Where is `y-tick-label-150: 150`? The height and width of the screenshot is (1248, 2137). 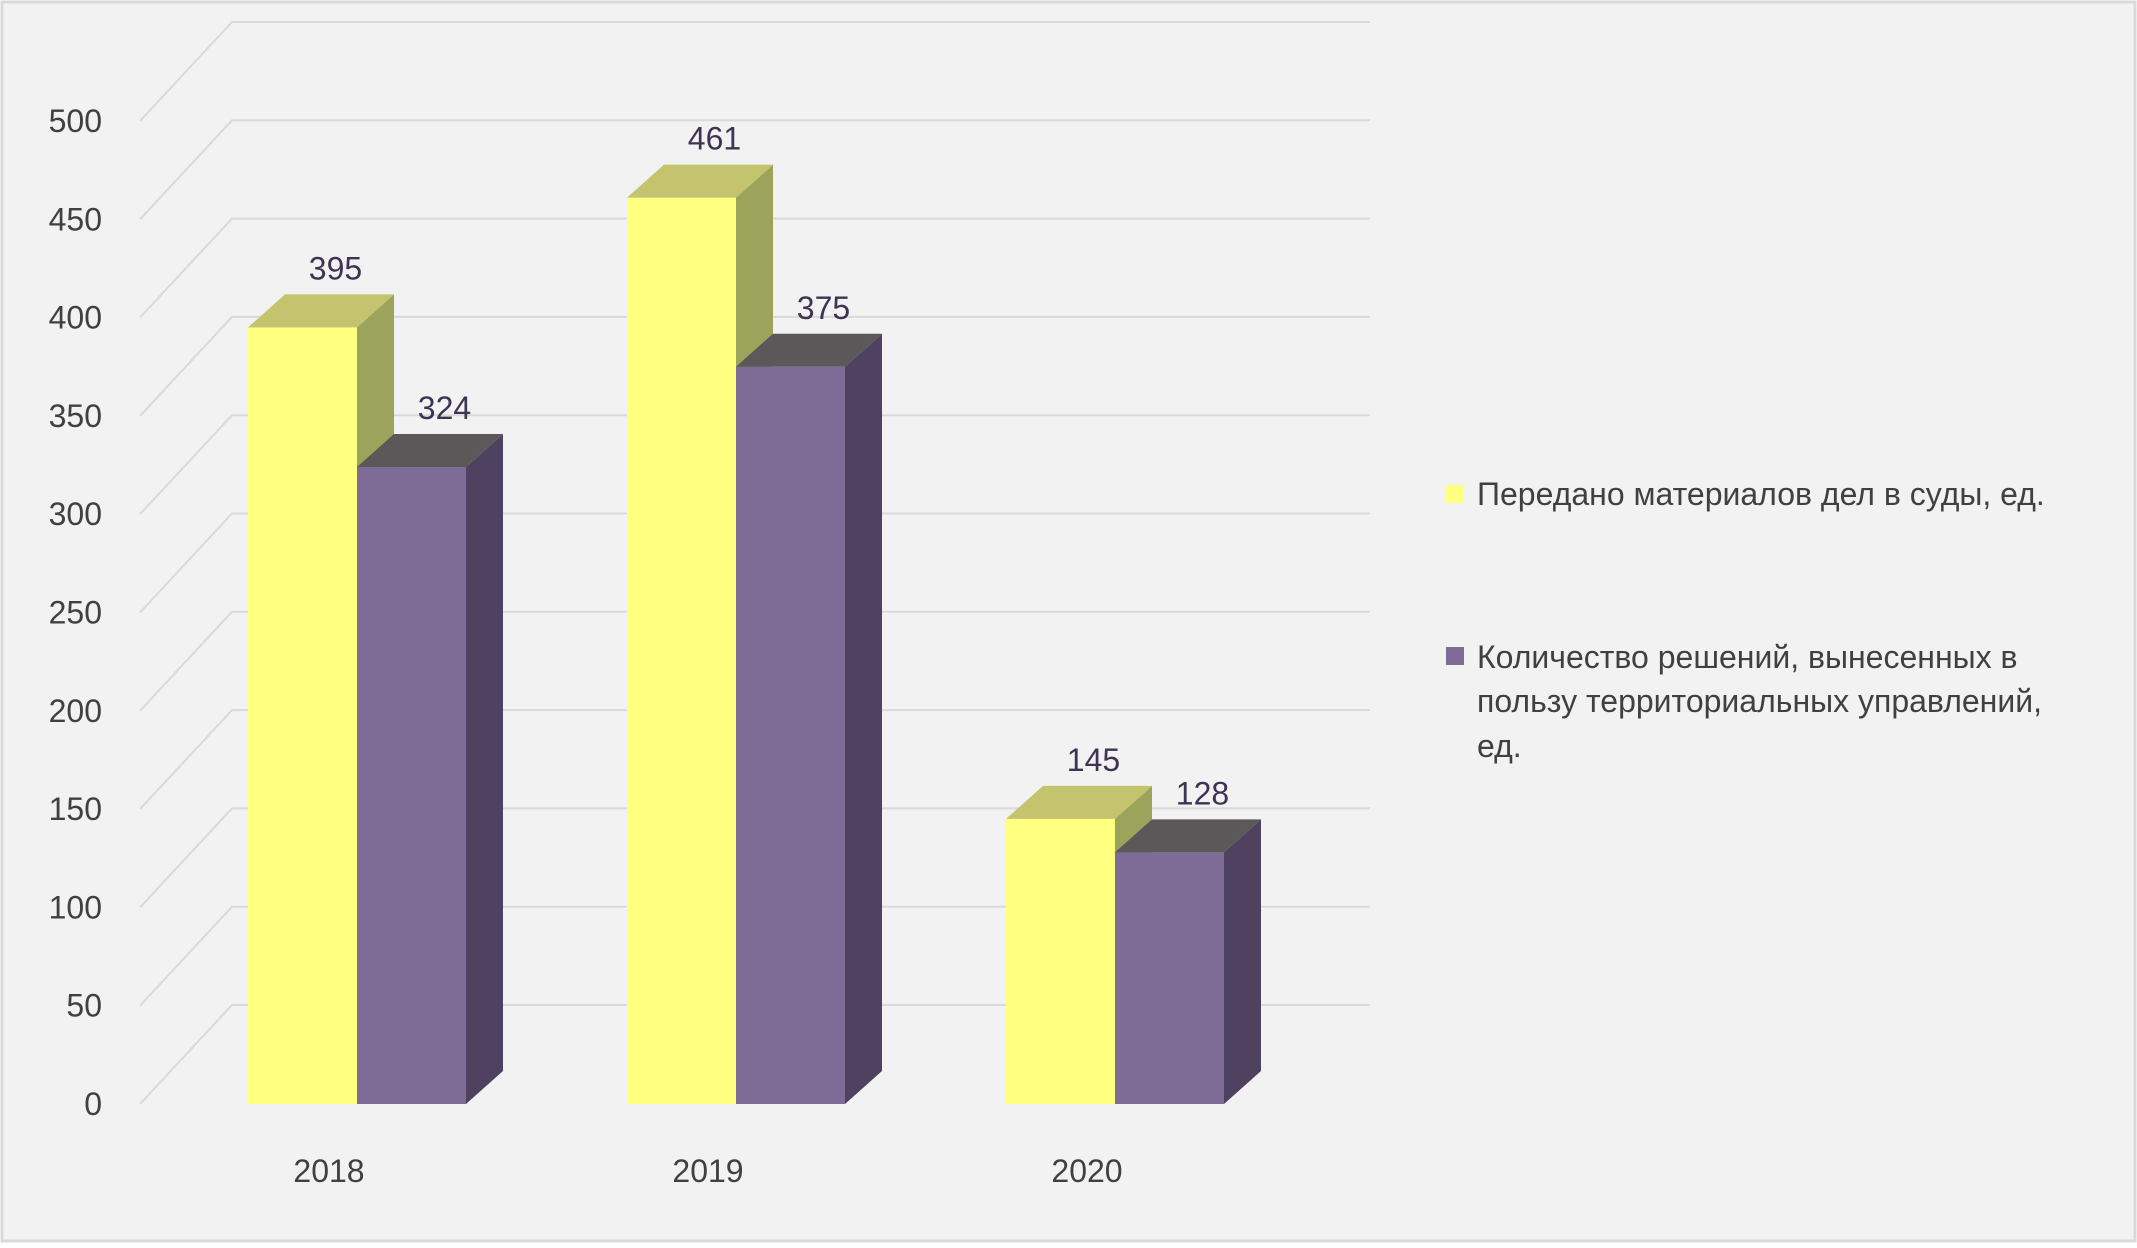
y-tick-label-150: 150 is located at coordinates (75, 809).